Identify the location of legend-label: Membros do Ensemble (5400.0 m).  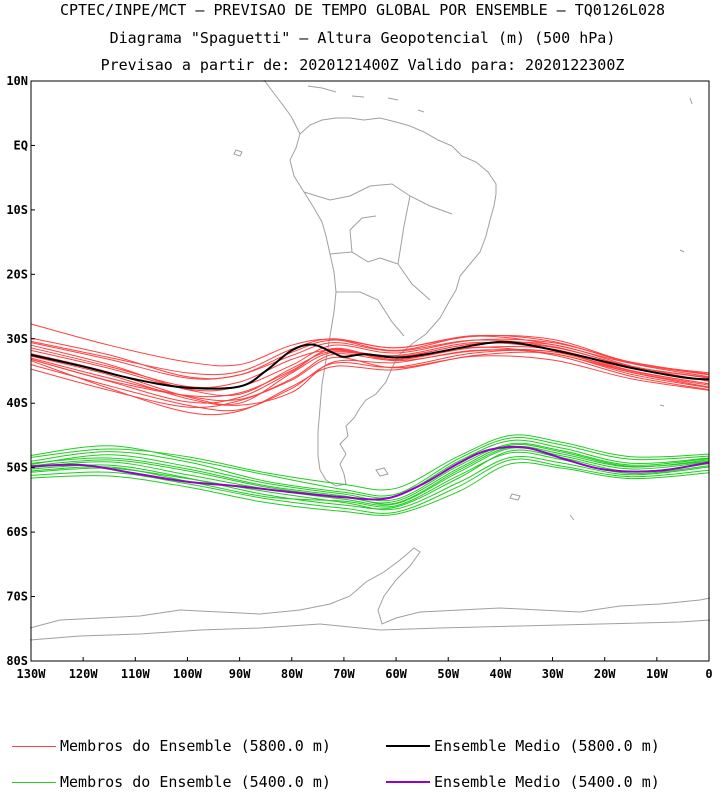
(195, 782).